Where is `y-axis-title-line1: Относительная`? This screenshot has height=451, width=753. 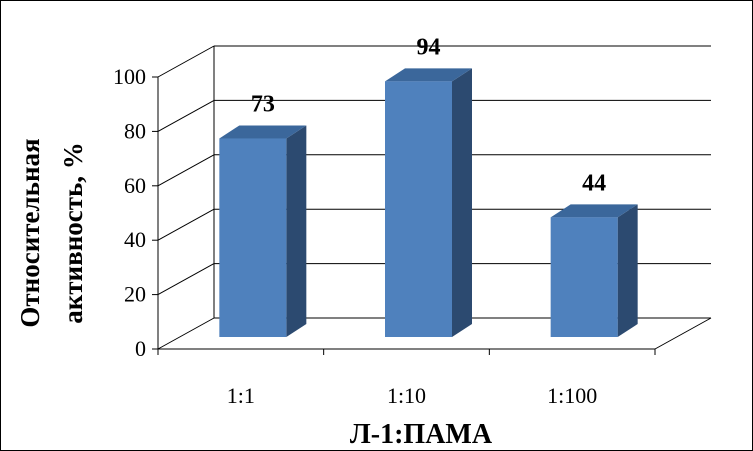
y-axis-title-line1: Относительная is located at coordinates (30, 232).